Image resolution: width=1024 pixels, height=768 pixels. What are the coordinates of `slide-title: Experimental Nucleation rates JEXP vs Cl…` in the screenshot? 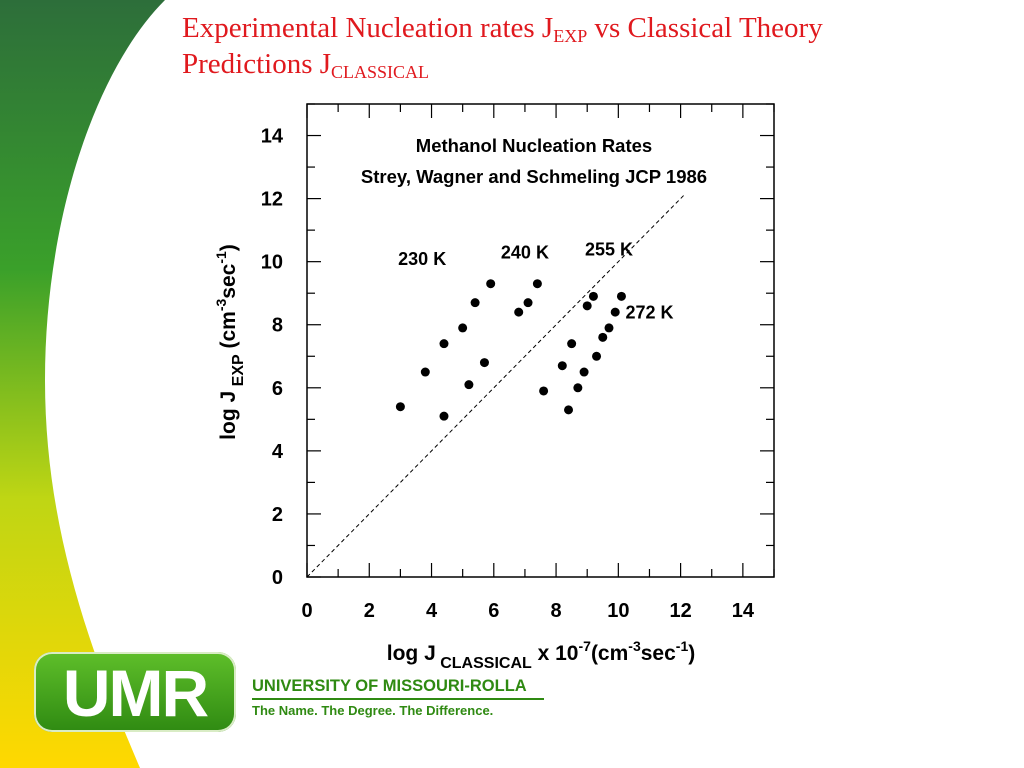 It's located at (502, 47).